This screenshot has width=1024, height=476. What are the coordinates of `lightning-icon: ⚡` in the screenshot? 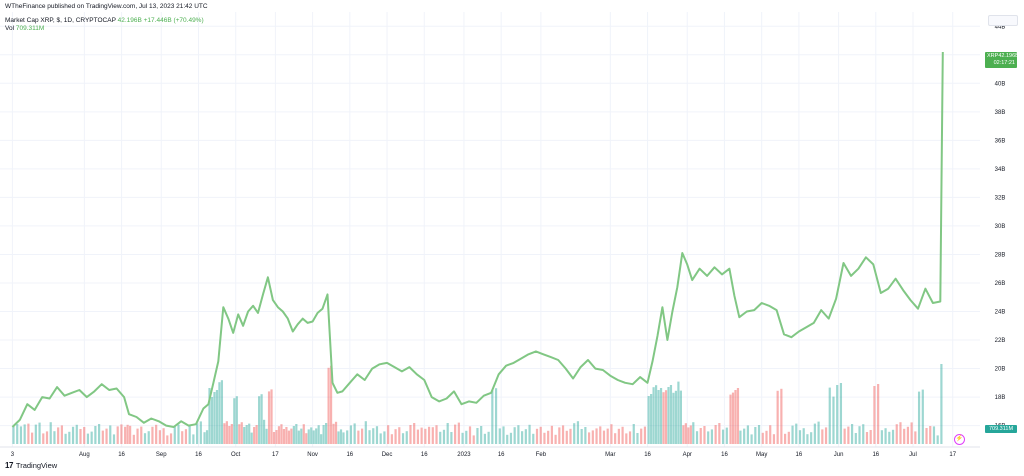 It's located at (959, 439).